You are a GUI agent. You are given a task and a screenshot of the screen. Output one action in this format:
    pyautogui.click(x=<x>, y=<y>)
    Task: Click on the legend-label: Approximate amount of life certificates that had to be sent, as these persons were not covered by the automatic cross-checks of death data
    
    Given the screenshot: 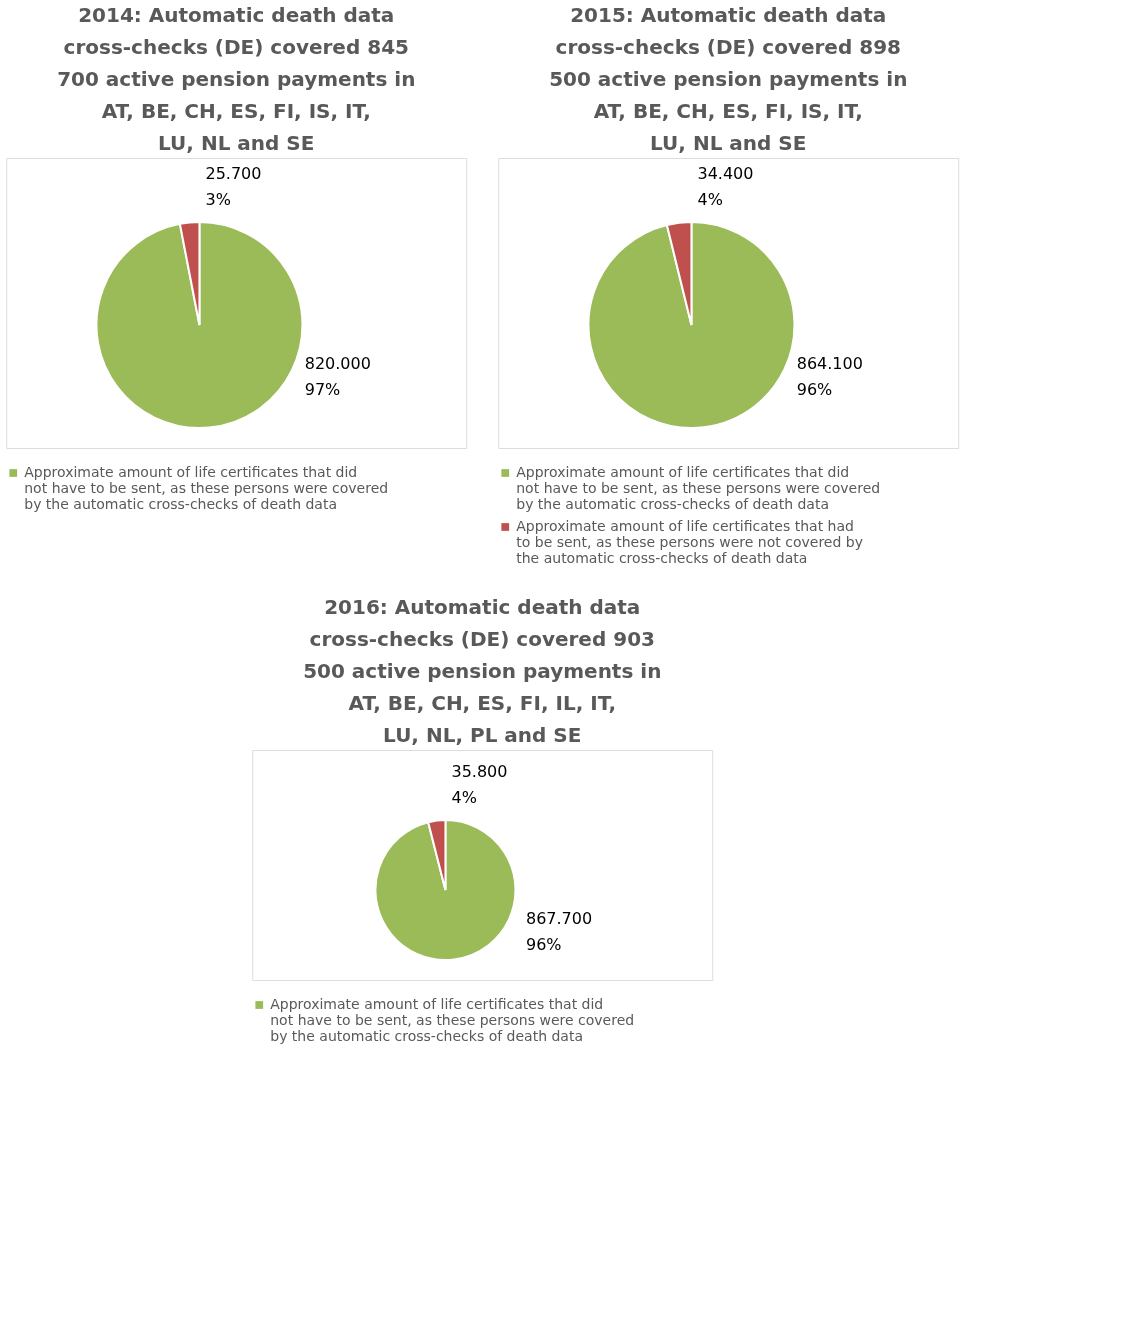 What is the action you would take?
    pyautogui.click(x=689, y=542)
    